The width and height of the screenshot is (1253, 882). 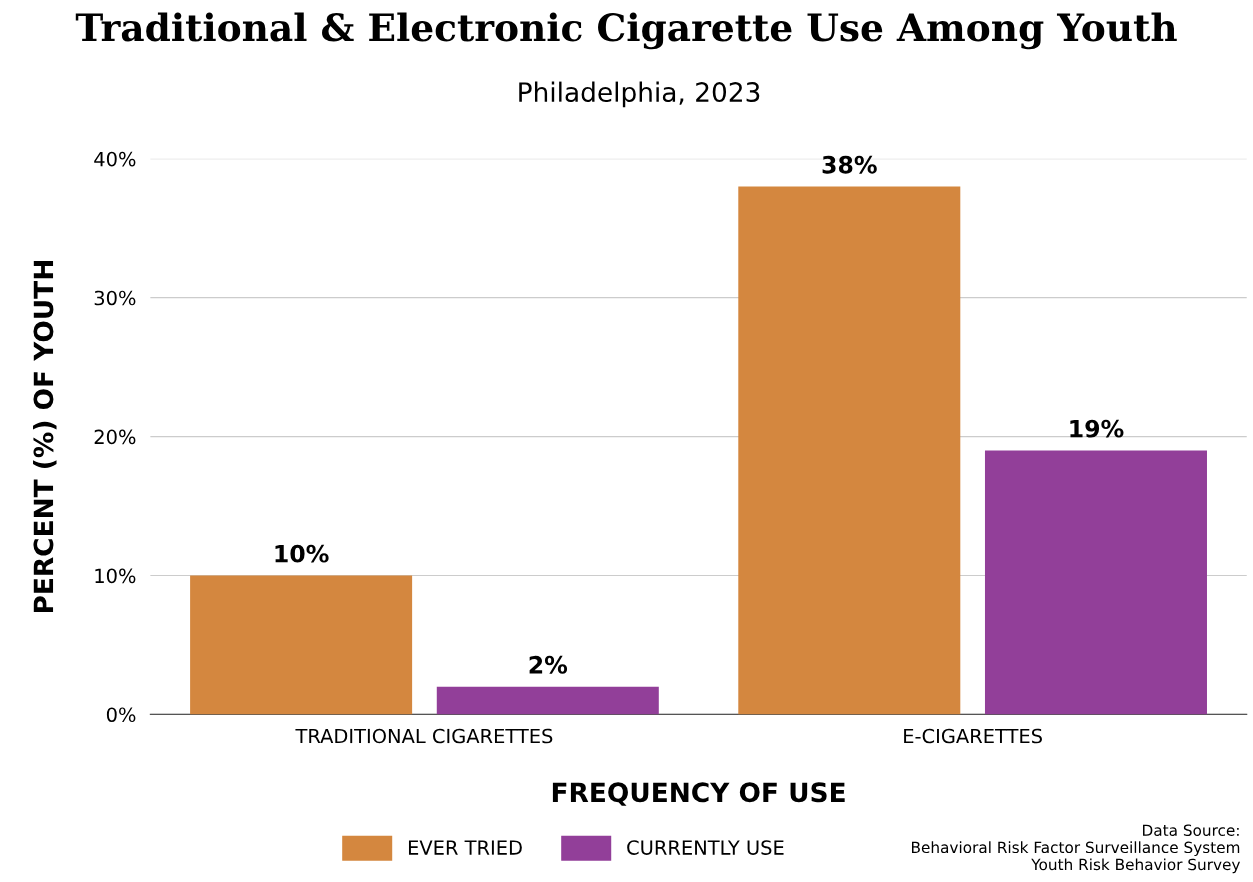 I want to click on y-tick-label: 0%, so click(x=121, y=715).